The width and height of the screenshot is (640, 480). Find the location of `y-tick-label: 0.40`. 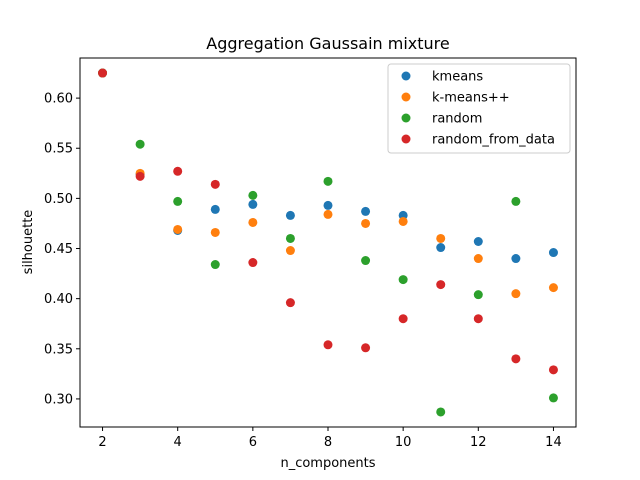

y-tick-label: 0.40 is located at coordinates (58, 299).